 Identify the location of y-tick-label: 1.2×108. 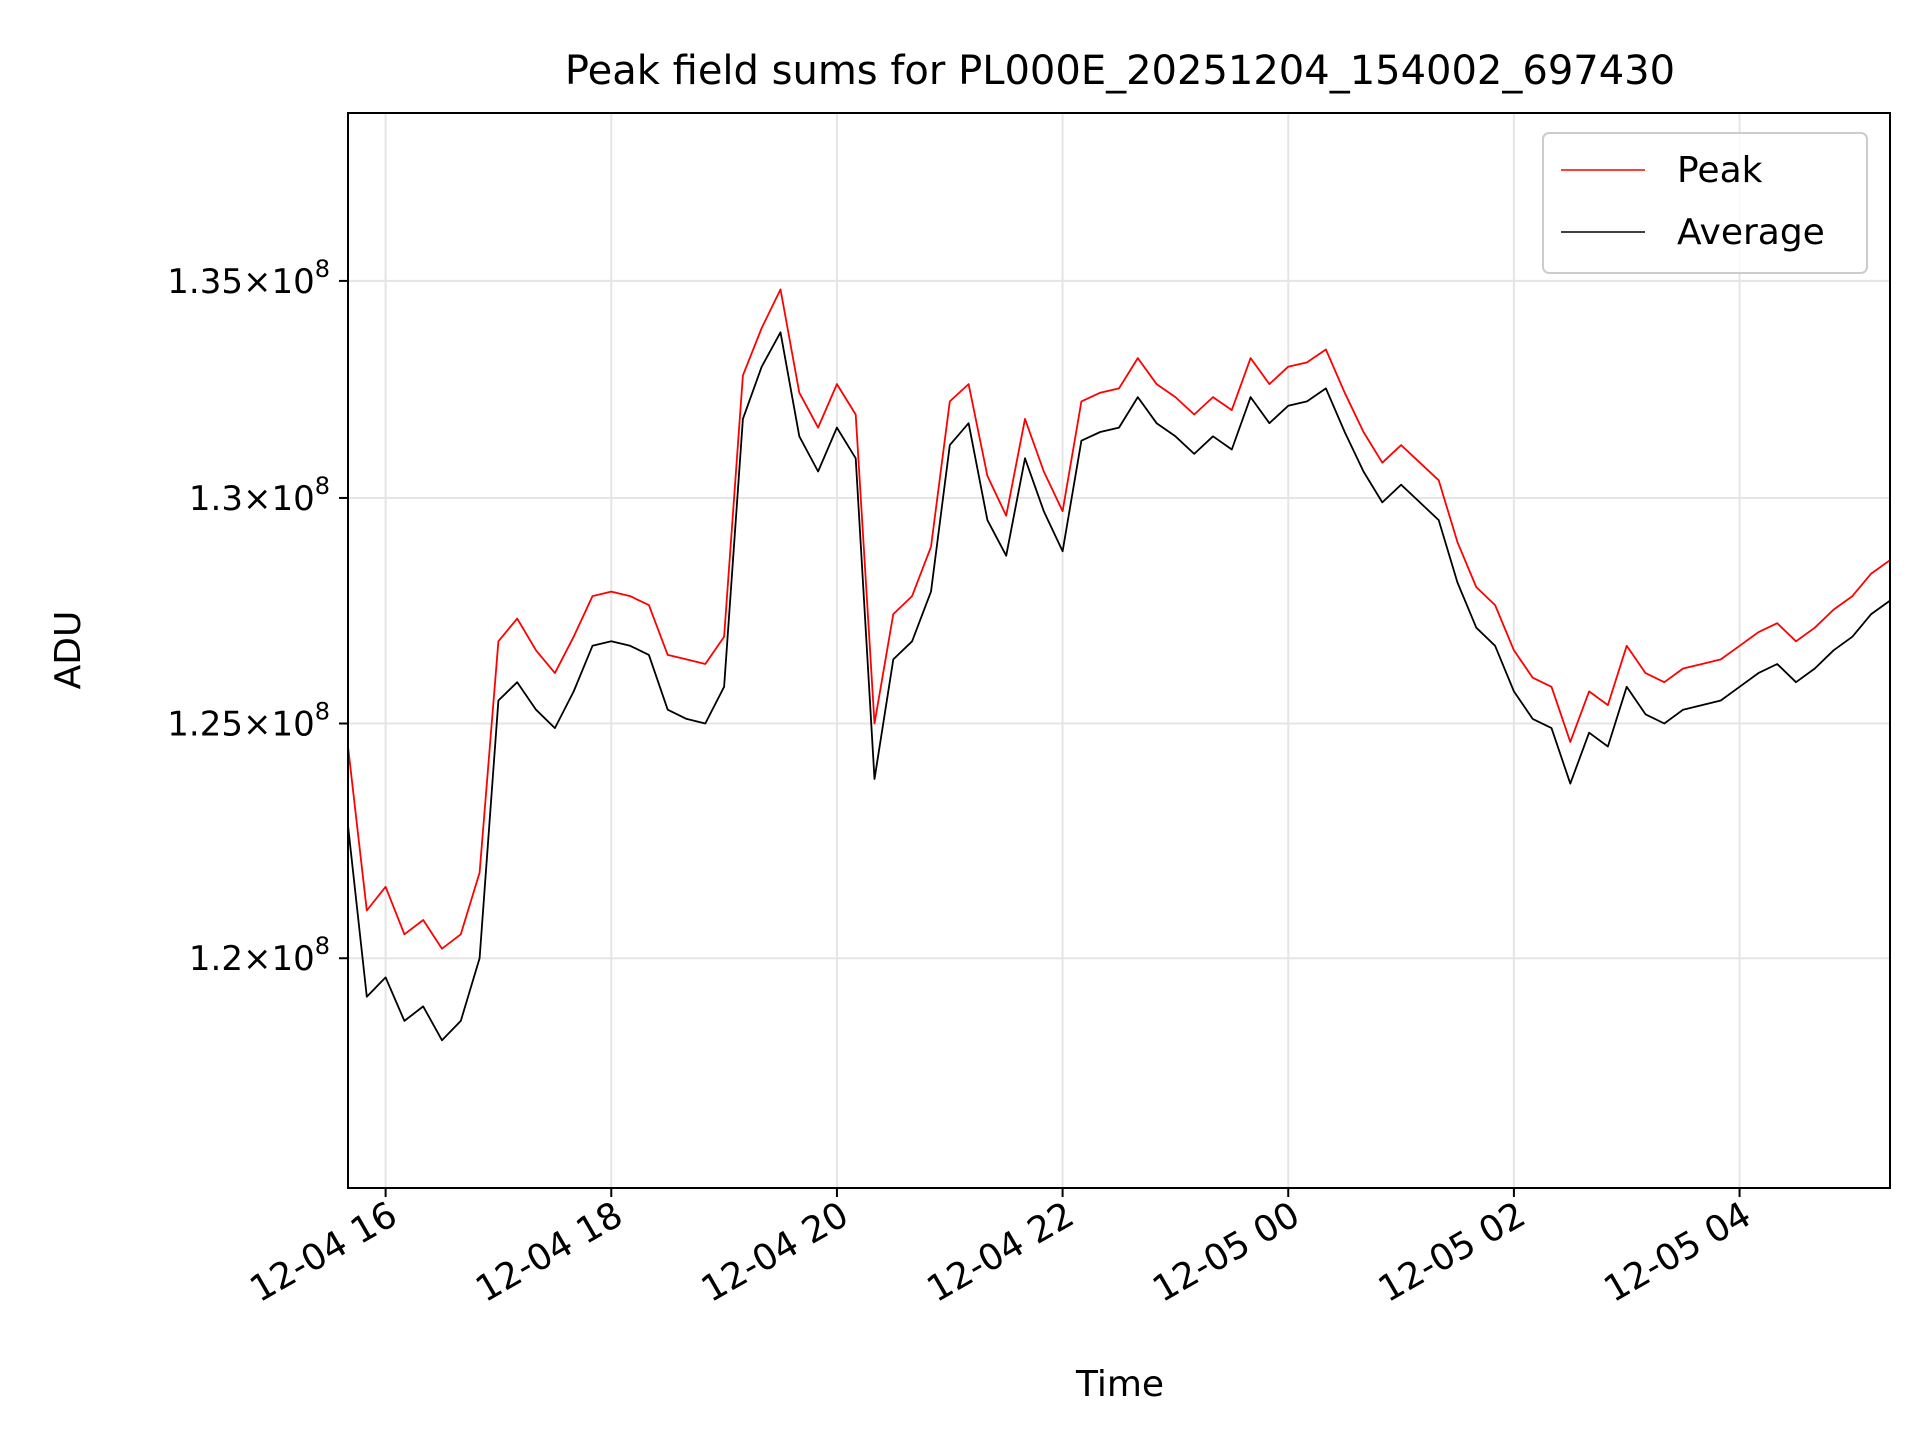
(259, 955).